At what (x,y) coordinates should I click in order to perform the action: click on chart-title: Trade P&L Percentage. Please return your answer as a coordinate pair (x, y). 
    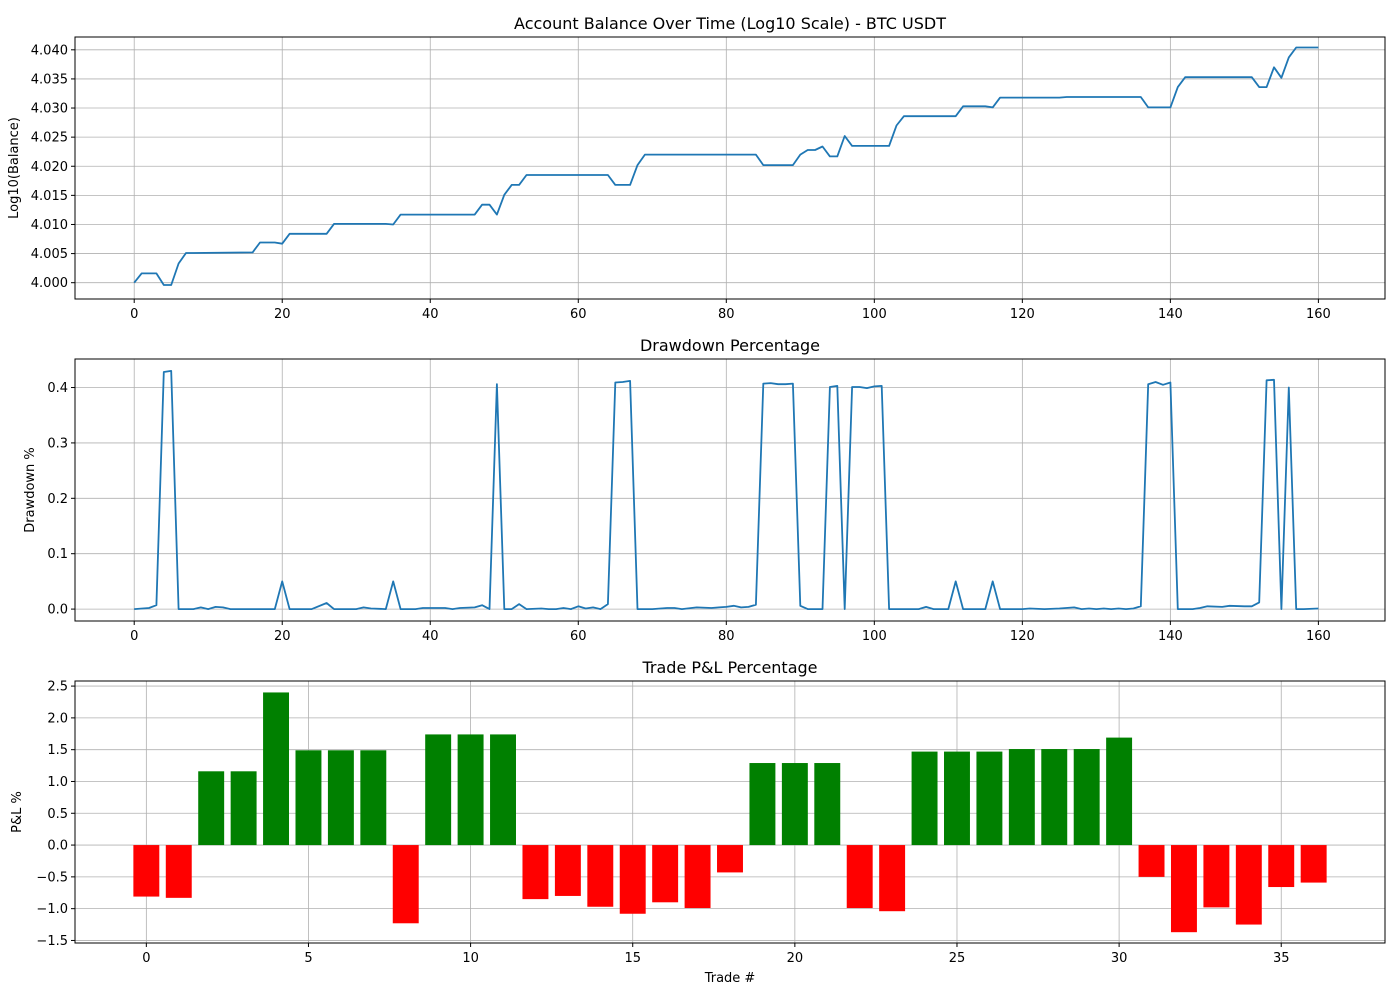
    Looking at the image, I should click on (729, 667).